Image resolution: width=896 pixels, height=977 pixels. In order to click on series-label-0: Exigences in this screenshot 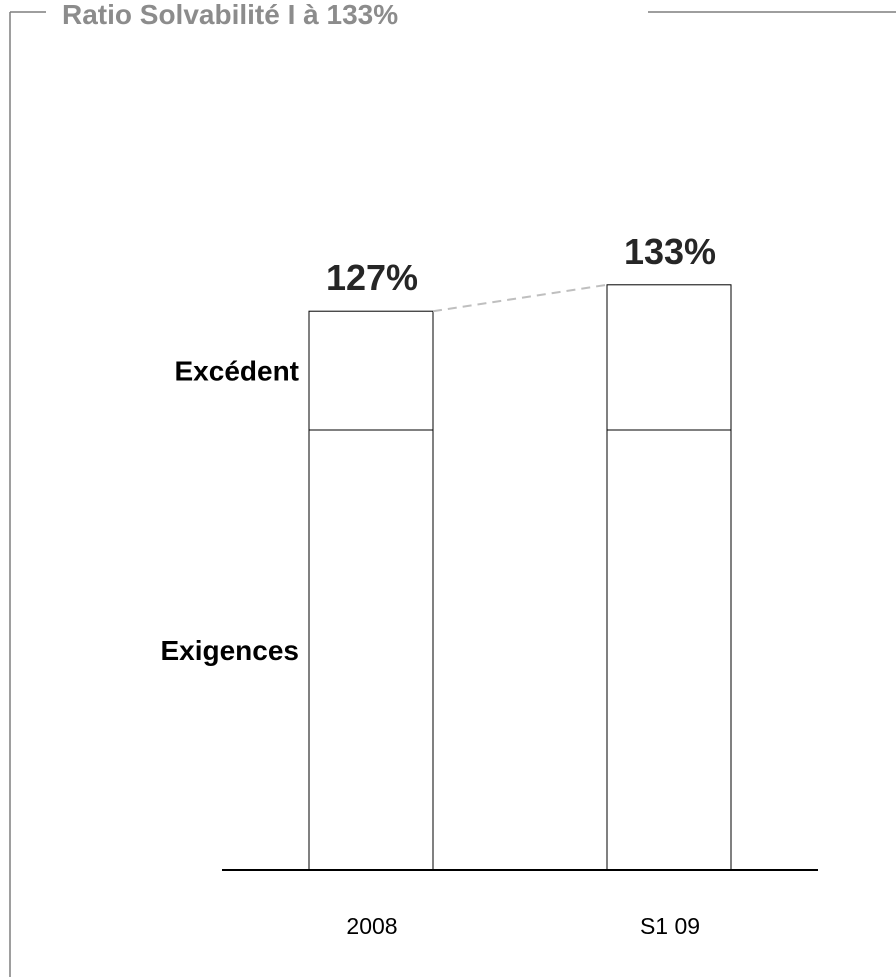, I will do `click(229, 650)`.